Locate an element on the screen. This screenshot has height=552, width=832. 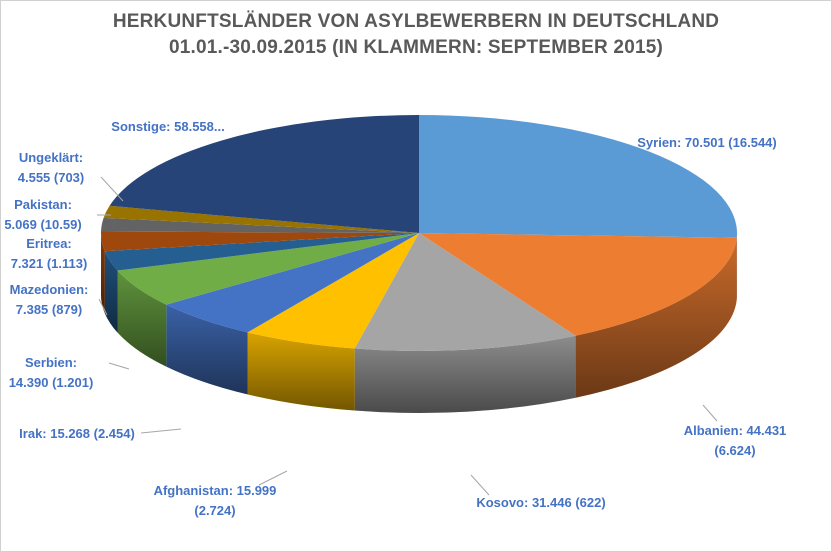
data-label-line: Serbien: is located at coordinates (51, 362).